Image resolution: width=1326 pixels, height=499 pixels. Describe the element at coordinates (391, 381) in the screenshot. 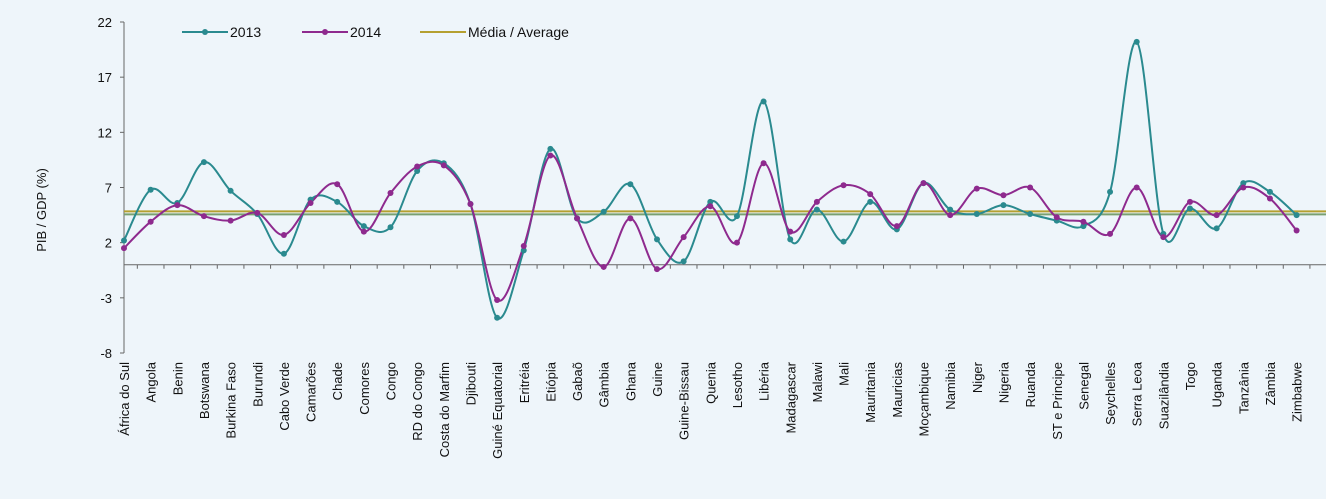

I see `x-tick-label: Congo` at that location.